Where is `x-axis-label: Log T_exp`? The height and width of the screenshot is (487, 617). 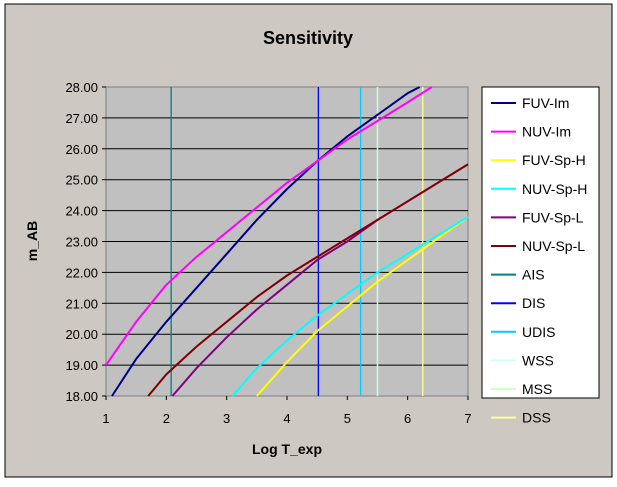
x-axis-label: Log T_exp is located at coordinates (287, 449).